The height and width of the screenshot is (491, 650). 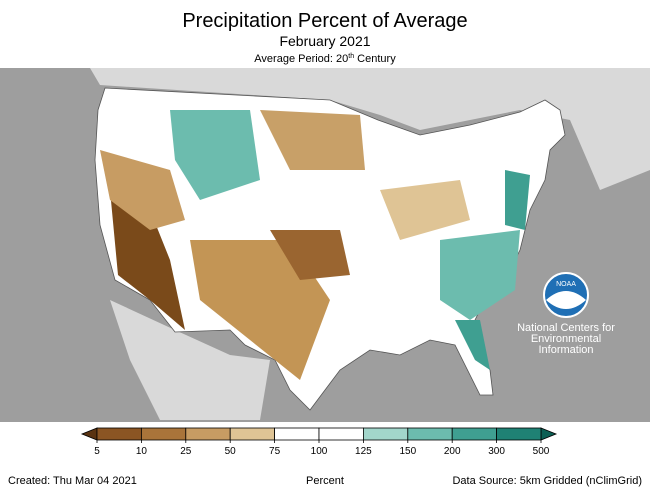 What do you see at coordinates (566, 328) in the screenshot?
I see `caption-line: National Centers for` at bounding box center [566, 328].